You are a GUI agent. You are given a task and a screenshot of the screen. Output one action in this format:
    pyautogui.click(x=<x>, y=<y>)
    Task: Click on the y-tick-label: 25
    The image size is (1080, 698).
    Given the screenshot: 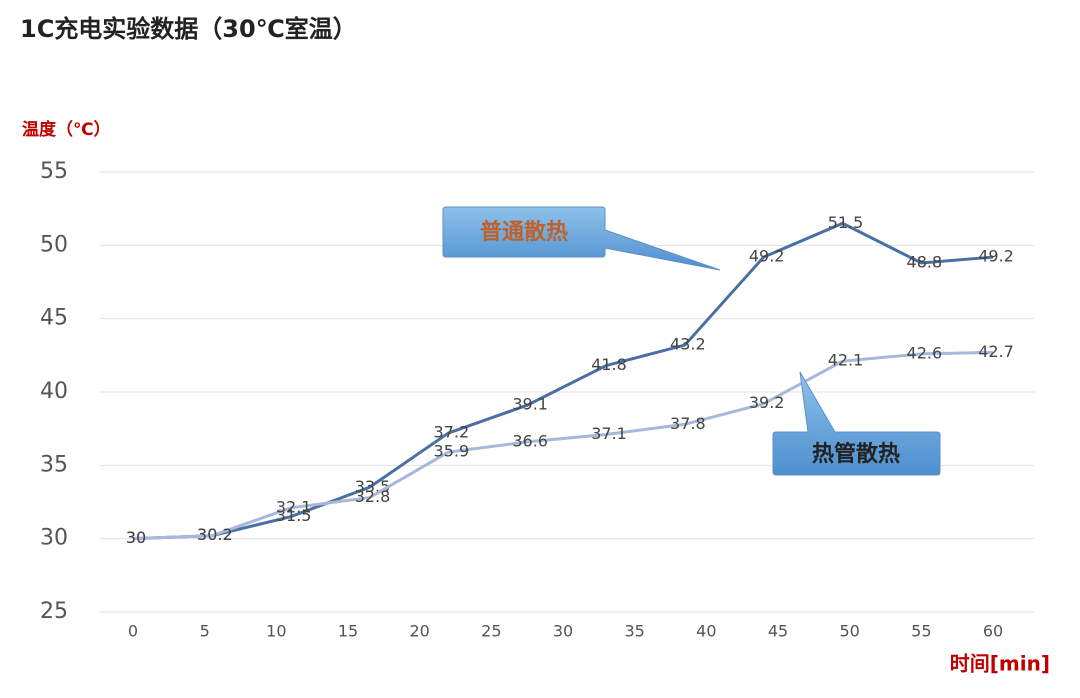 What is the action you would take?
    pyautogui.click(x=54, y=611)
    